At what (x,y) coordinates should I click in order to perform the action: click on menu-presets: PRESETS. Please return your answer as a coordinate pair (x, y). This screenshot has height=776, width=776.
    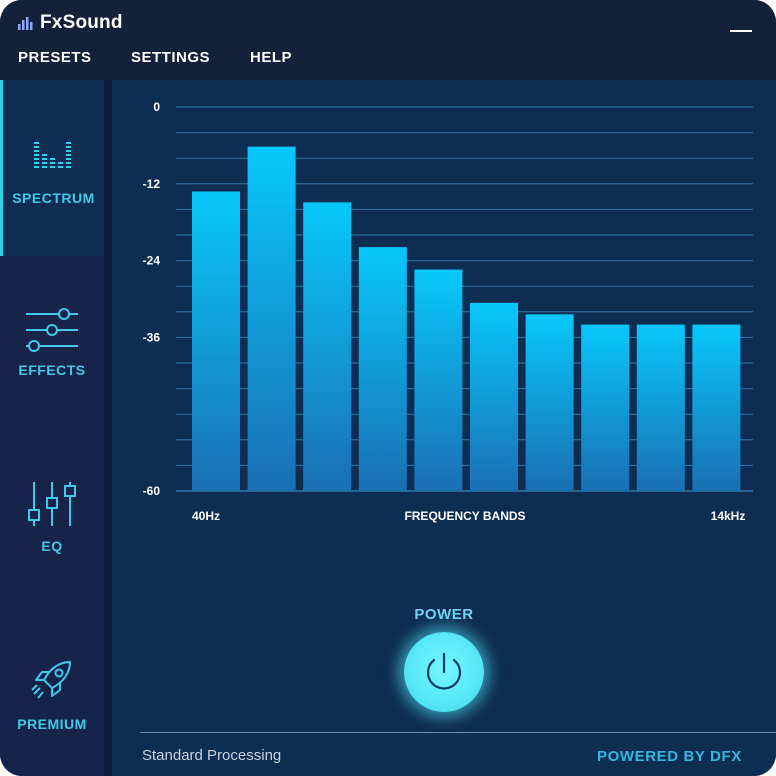
    Looking at the image, I should click on (55, 57).